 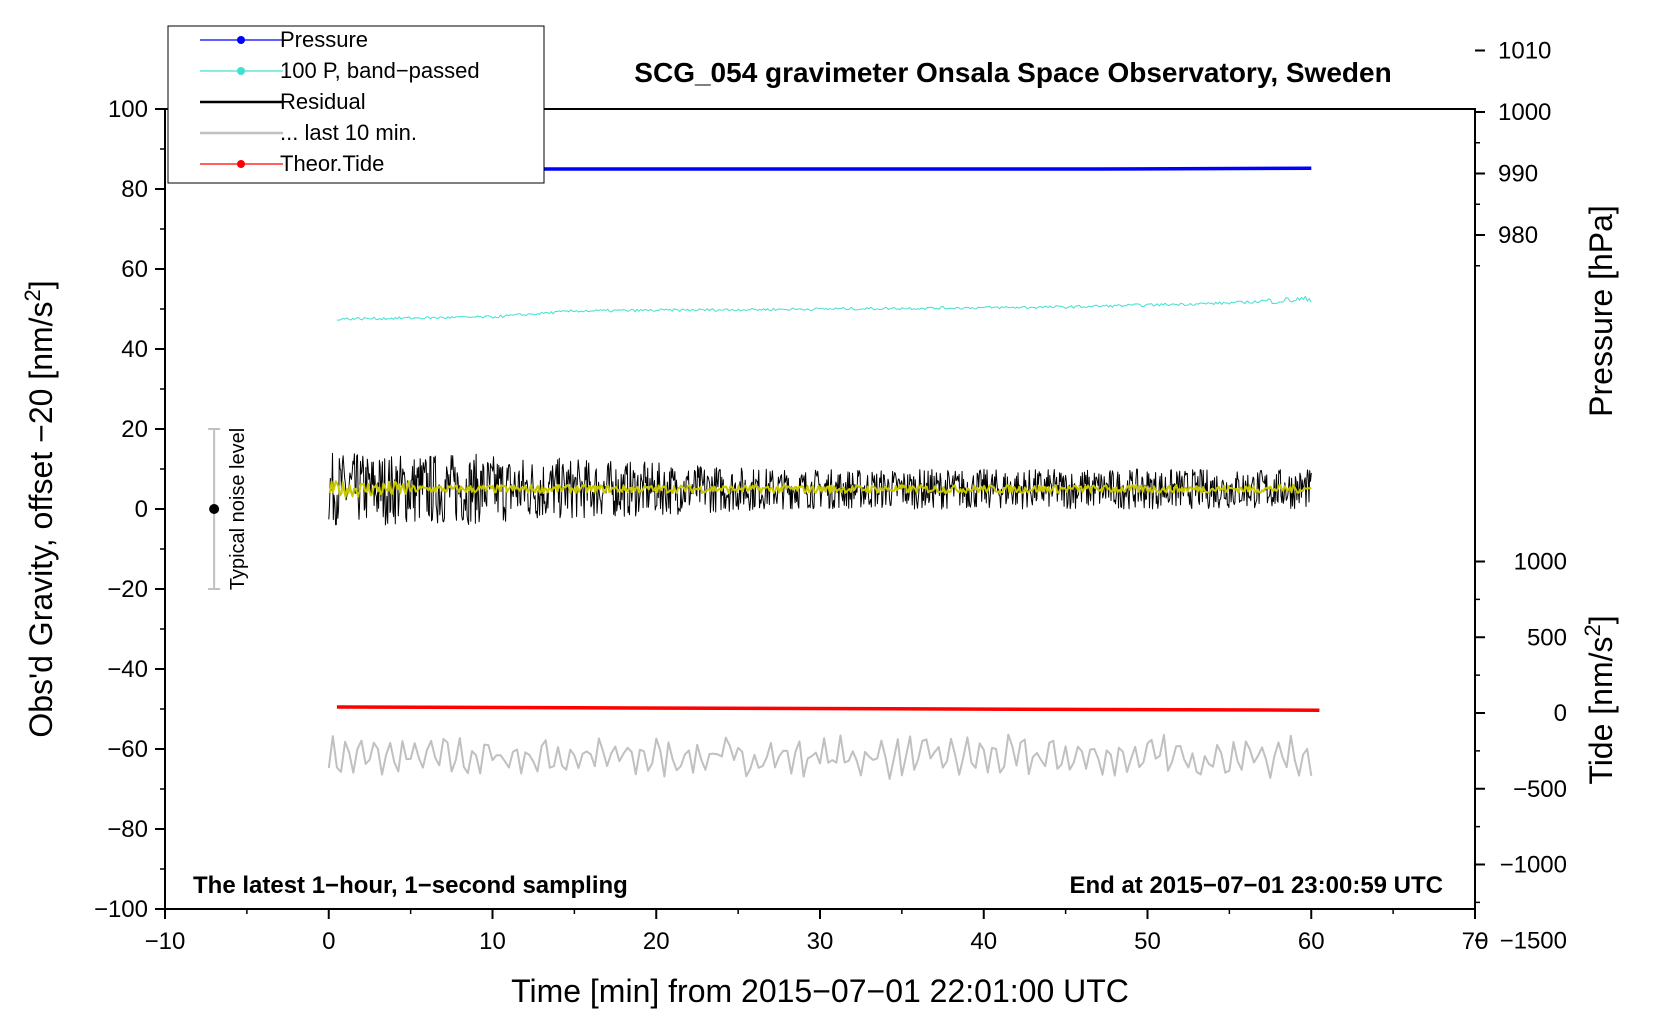 What do you see at coordinates (121, 909) in the screenshot?
I see `y-tick-label: −100` at bounding box center [121, 909].